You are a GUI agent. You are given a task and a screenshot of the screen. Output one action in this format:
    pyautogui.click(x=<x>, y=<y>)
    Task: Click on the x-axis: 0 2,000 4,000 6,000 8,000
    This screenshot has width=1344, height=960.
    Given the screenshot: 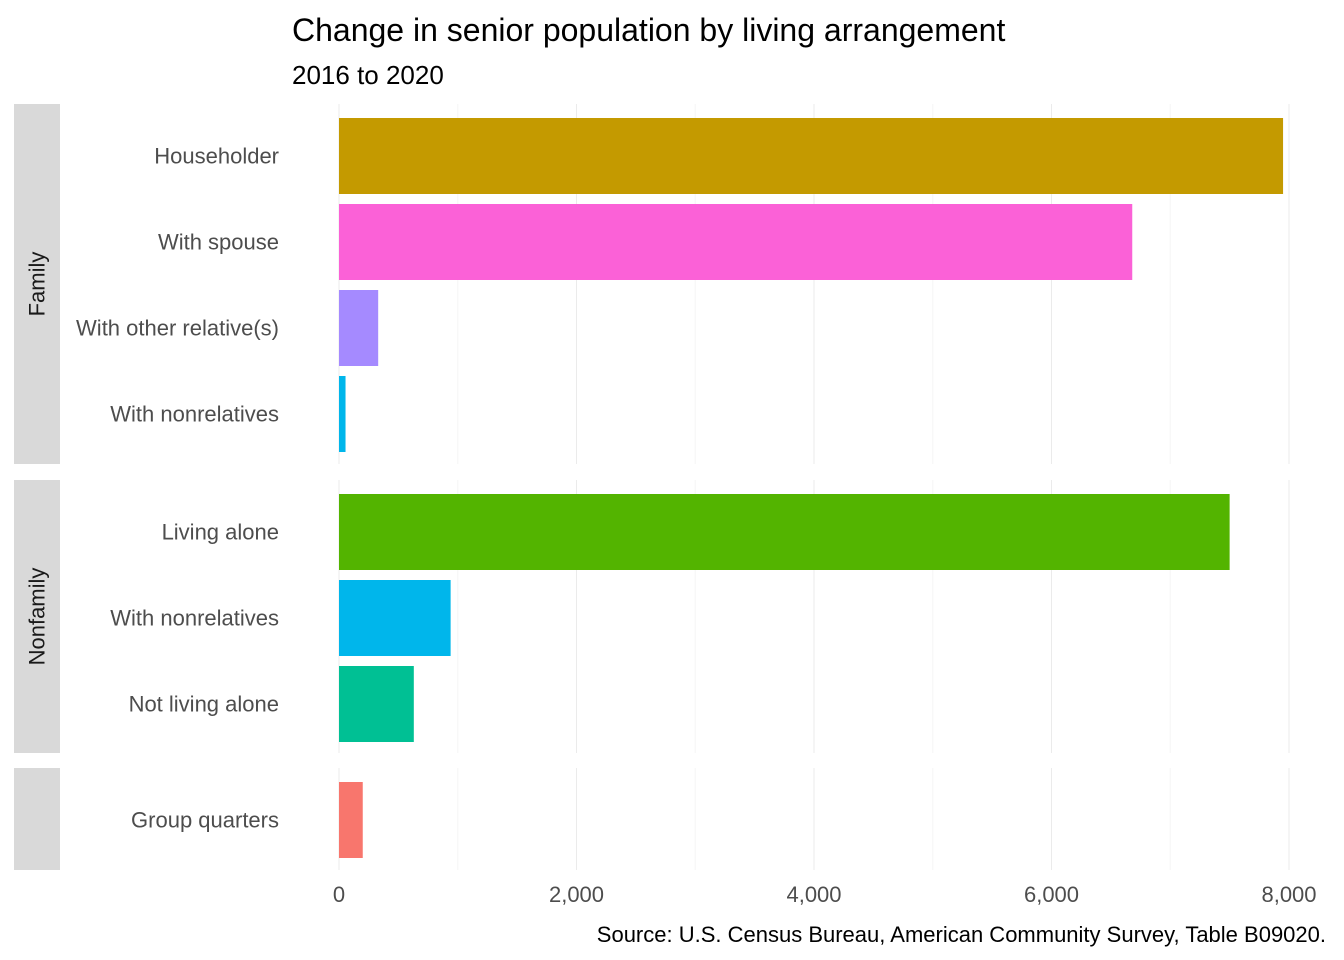 What is the action you would take?
    pyautogui.click(x=825, y=894)
    